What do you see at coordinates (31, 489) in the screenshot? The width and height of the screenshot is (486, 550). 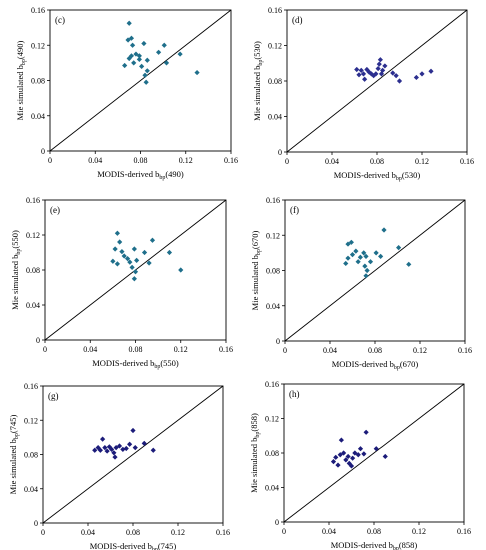 I see `y-tick-label: 0.04` at bounding box center [31, 489].